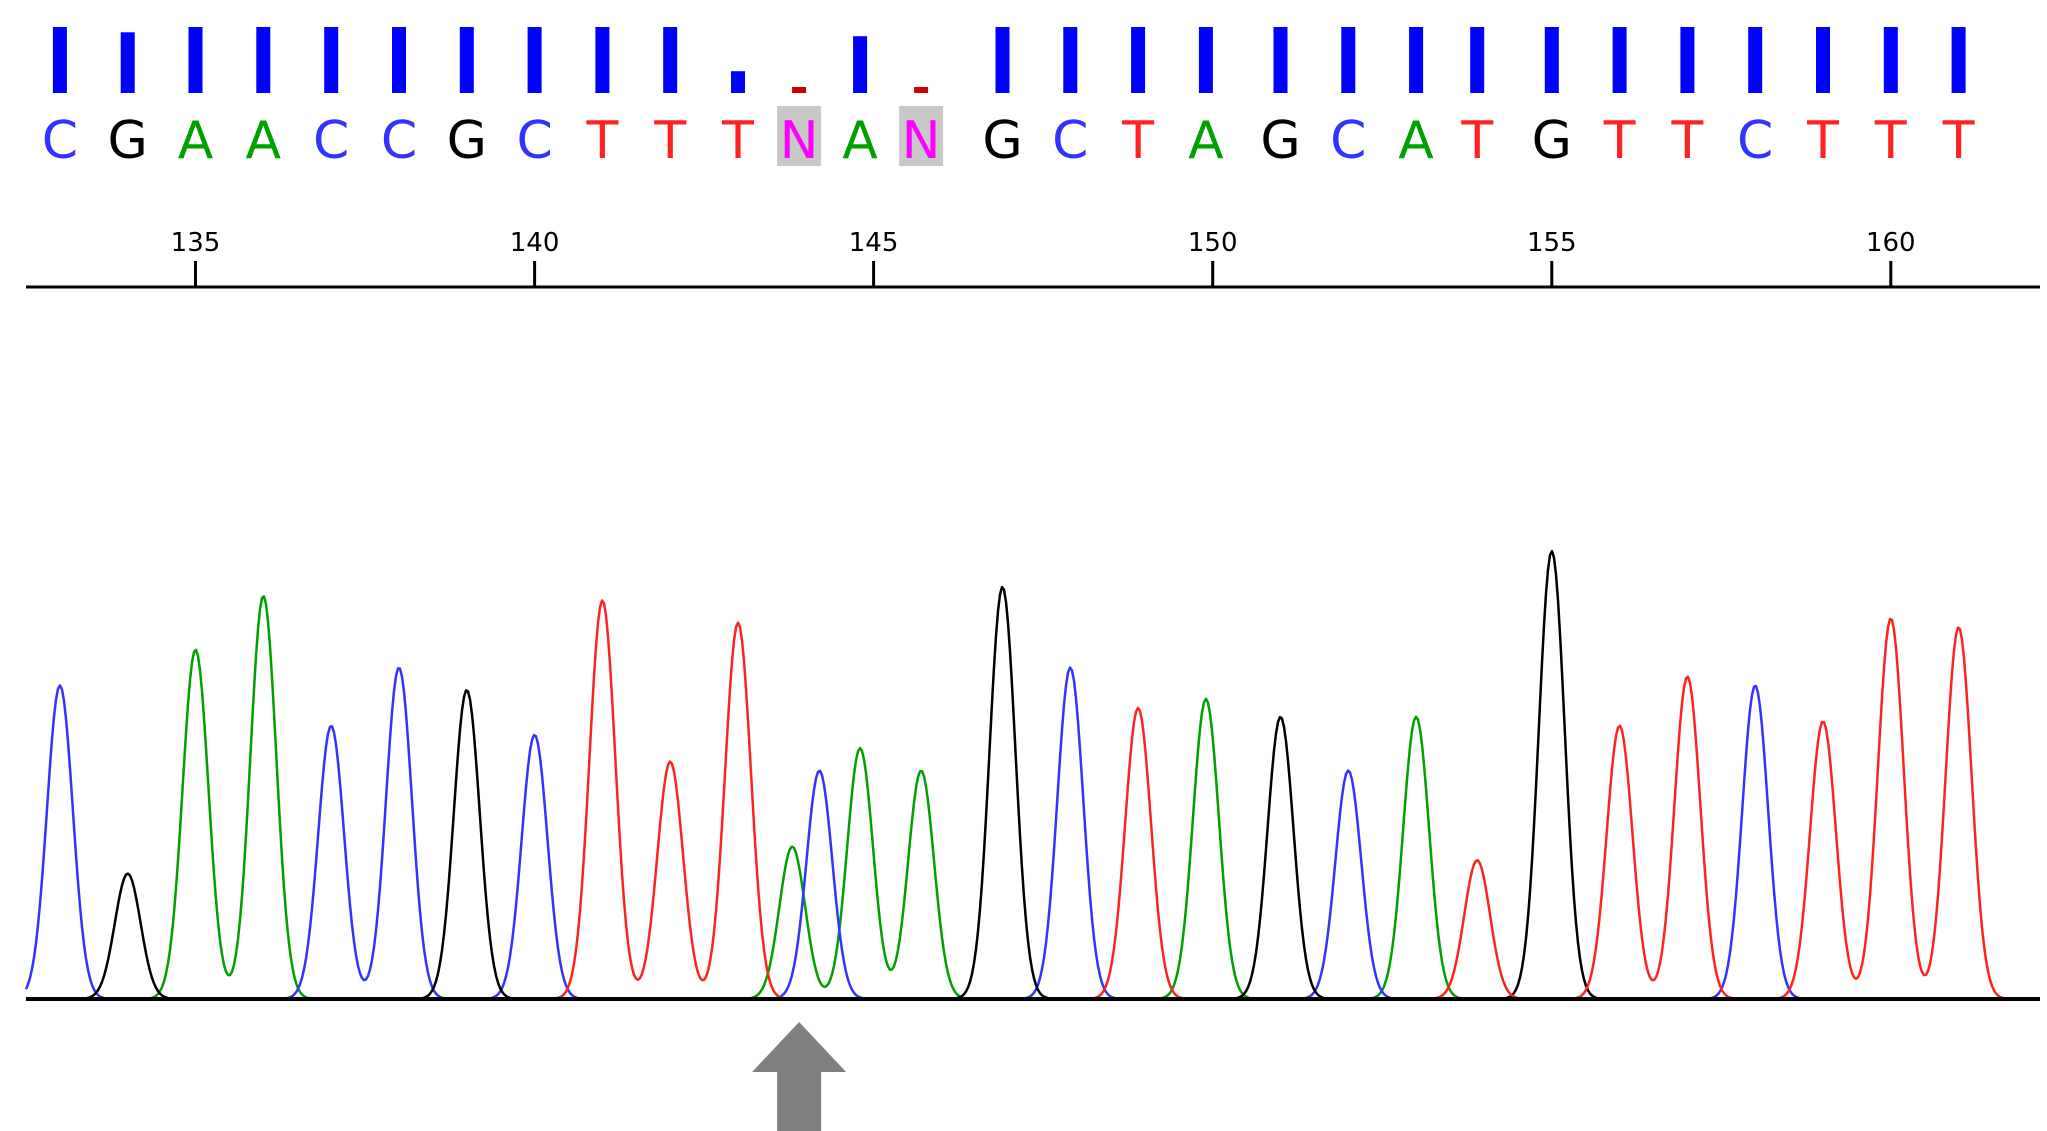 Image resolution: width=2047 pixels, height=1131 pixels. What do you see at coordinates (1213, 243) in the screenshot?
I see `axis-tick-label: 150` at bounding box center [1213, 243].